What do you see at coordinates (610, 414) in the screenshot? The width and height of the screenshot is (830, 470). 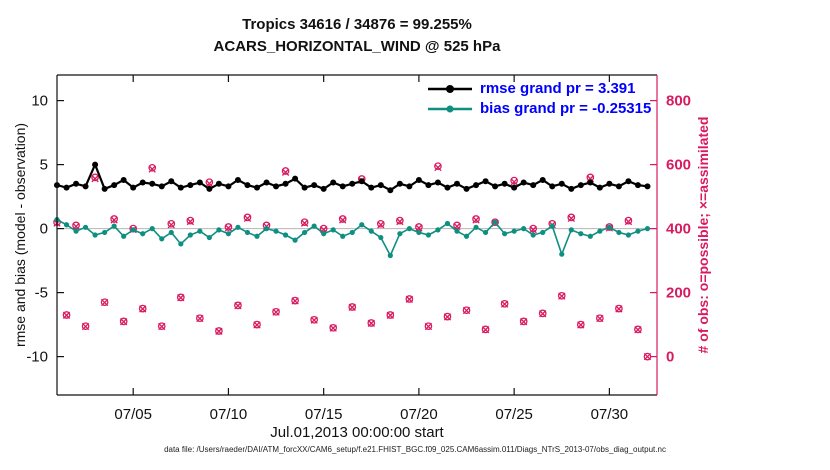 I see `x-tick-label: 07/30` at bounding box center [610, 414].